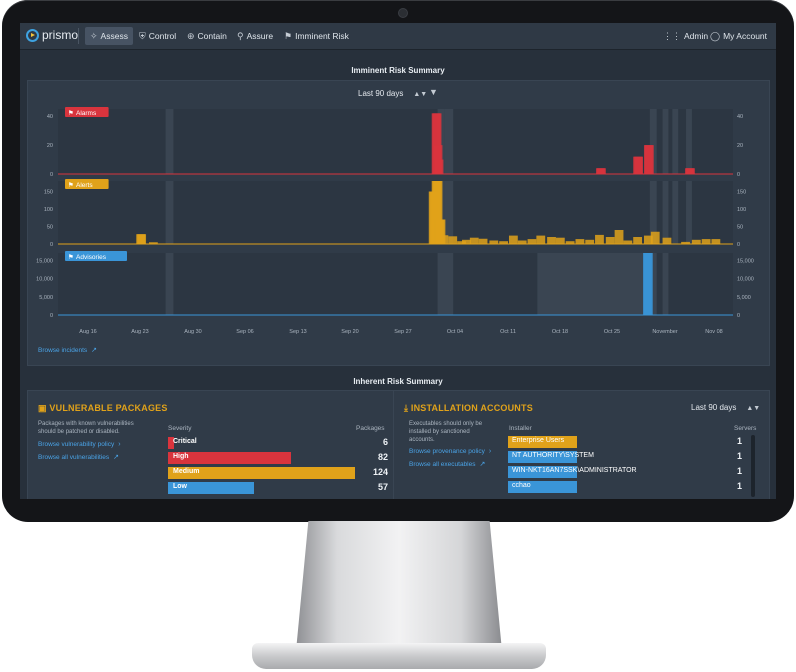 The image size is (796, 672). What do you see at coordinates (745, 280) in the screenshot?
I see `y-tick-label-right: 10,000` at bounding box center [745, 280].